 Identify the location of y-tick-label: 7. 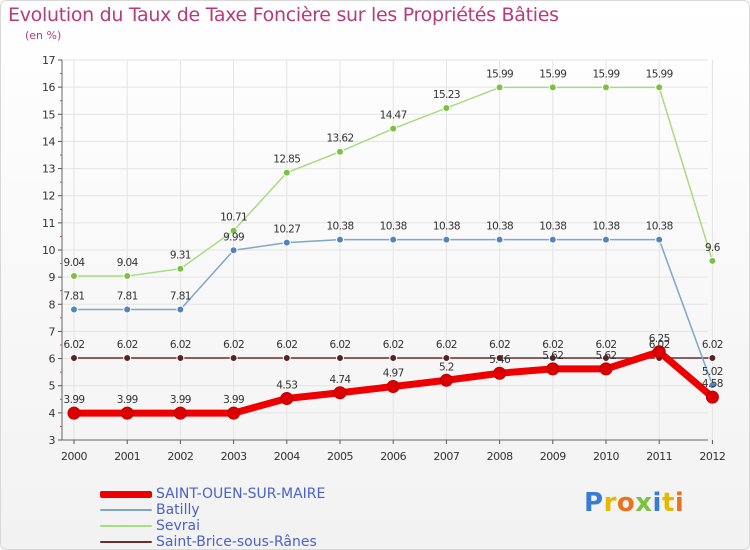
(52, 331).